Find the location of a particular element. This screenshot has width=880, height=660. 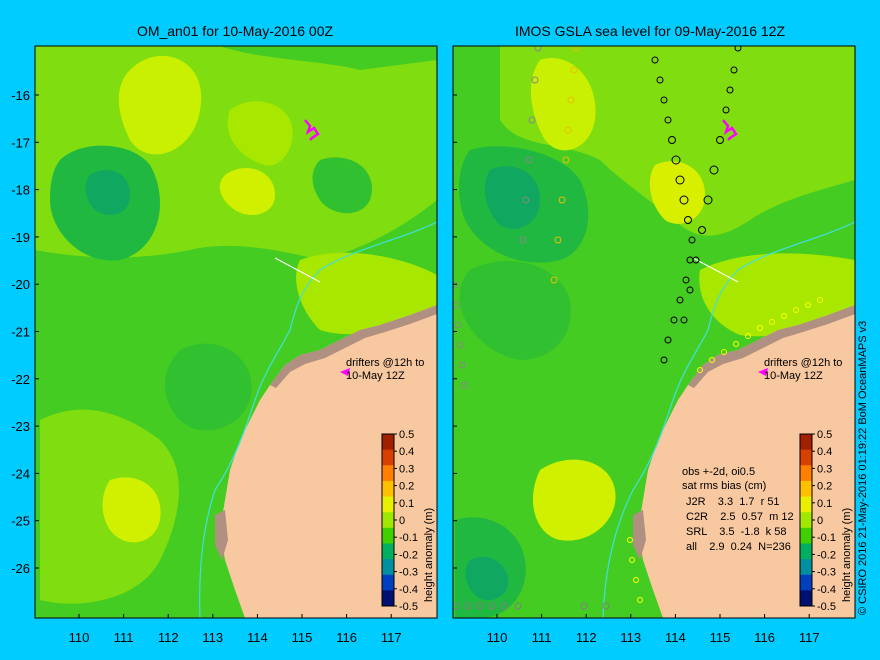

left-drifter-label-1: drifters @12h to is located at coordinates (385, 363).